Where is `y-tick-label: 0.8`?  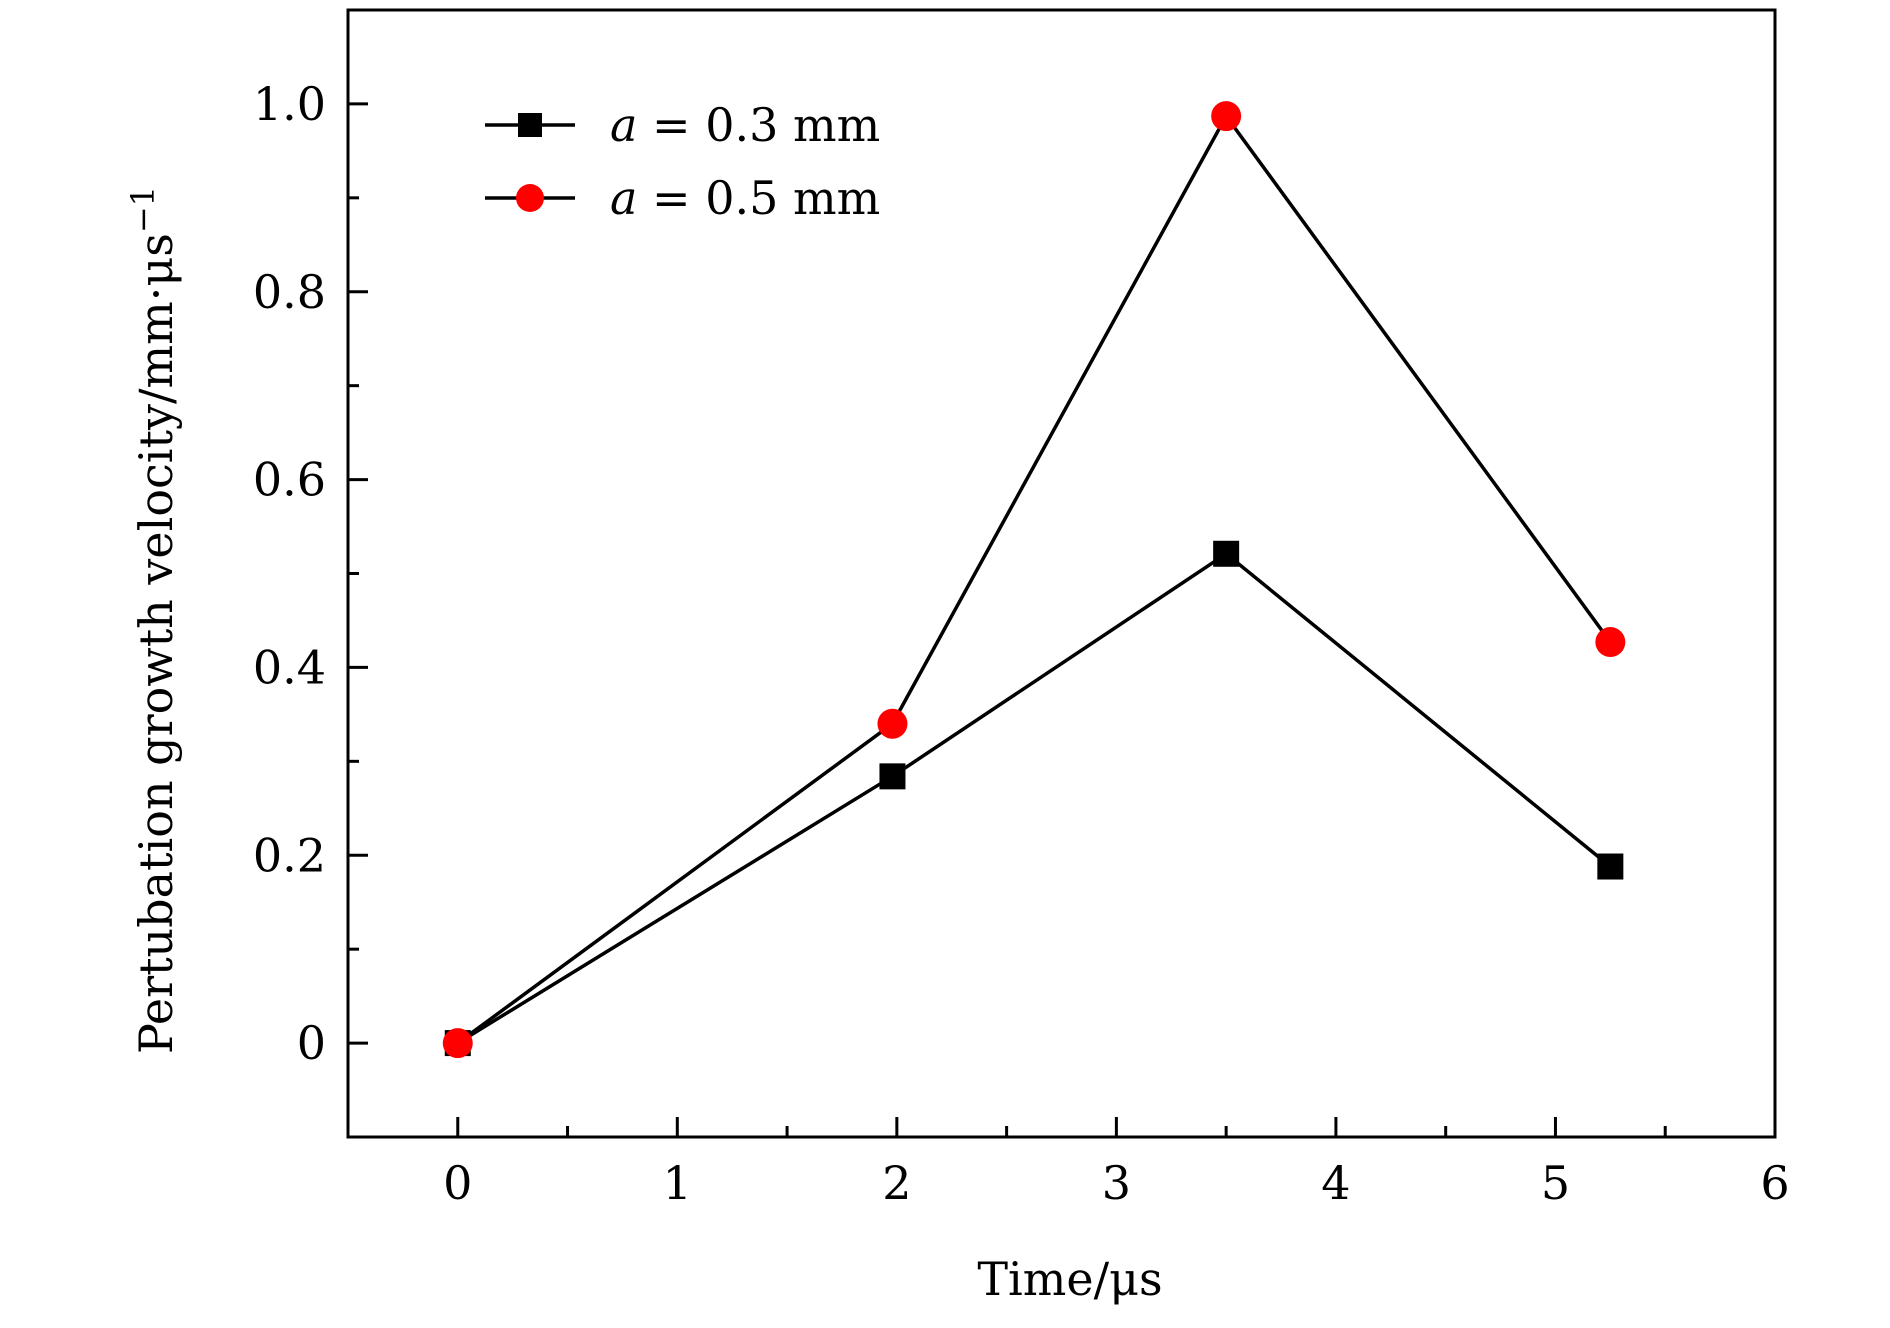
y-tick-label: 0.8 is located at coordinates (289, 292).